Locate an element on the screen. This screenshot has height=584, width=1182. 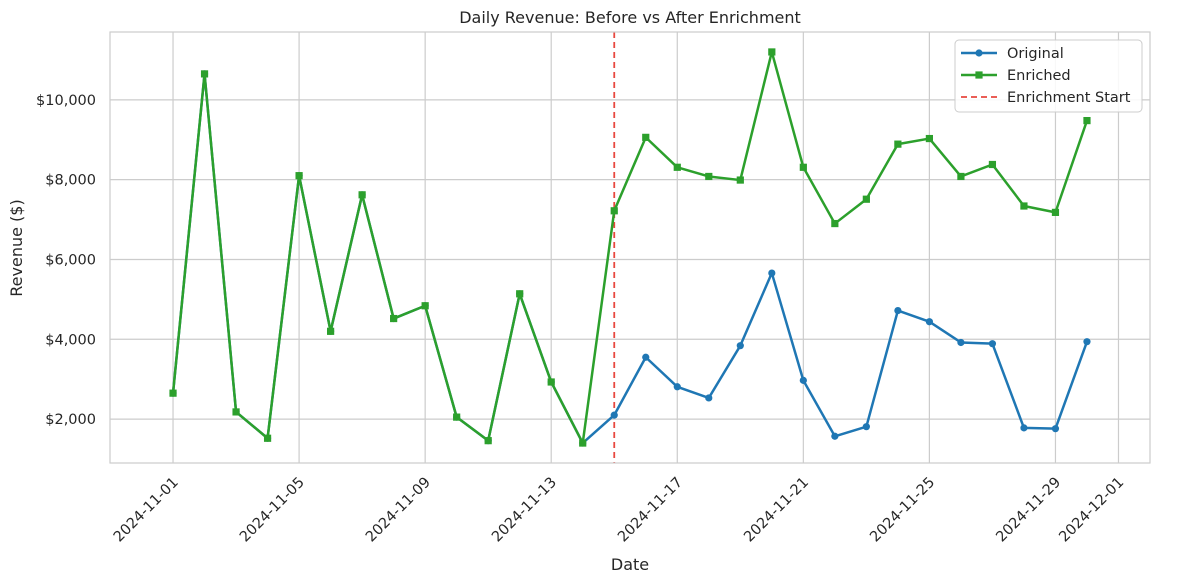
x-axis-label: Date is located at coordinates (630, 564).